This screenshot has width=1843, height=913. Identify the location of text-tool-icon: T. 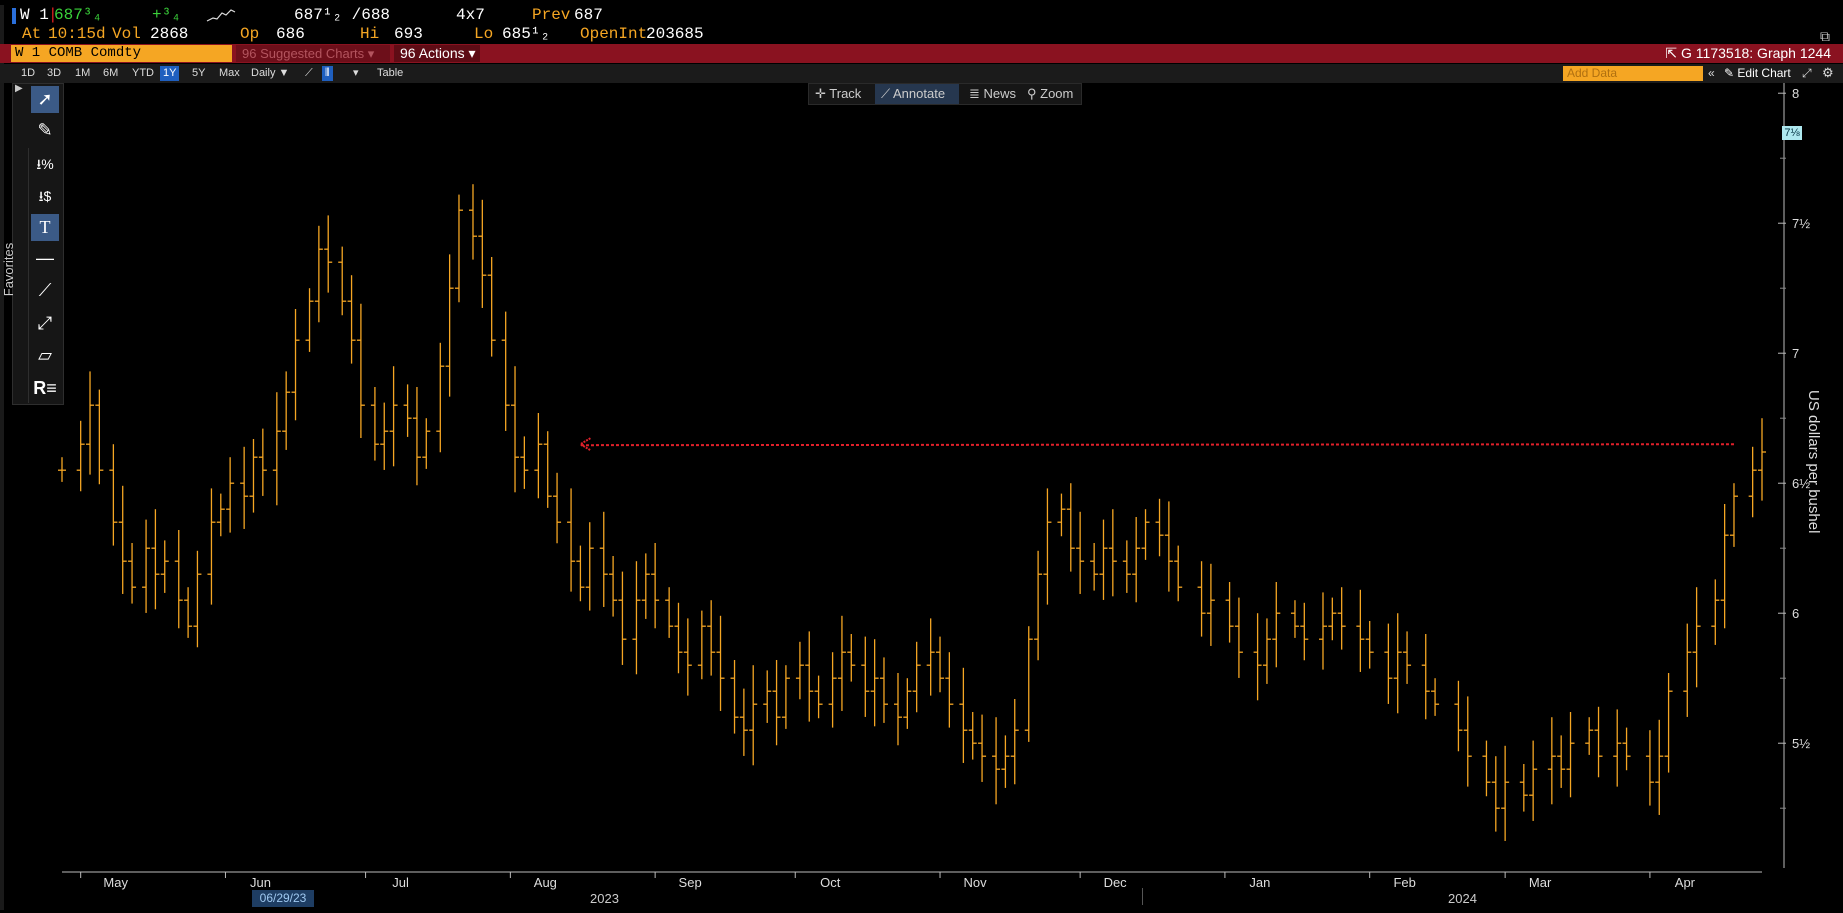
(45, 227).